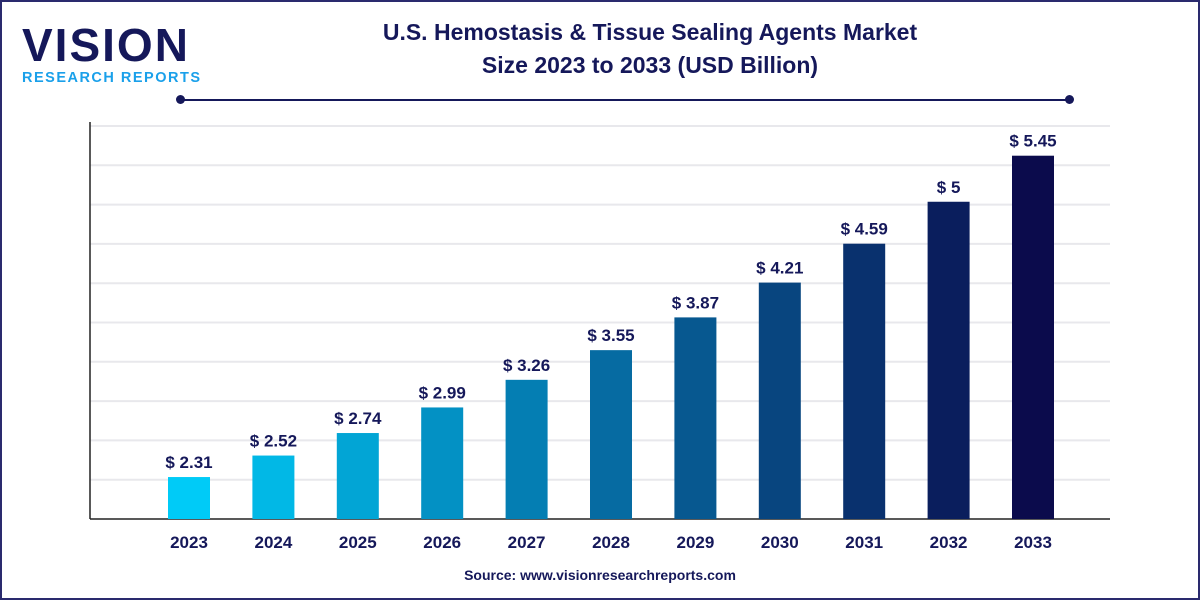 Image resolution: width=1200 pixels, height=600 pixels. I want to click on x-tick-label: 2029, so click(695, 542).